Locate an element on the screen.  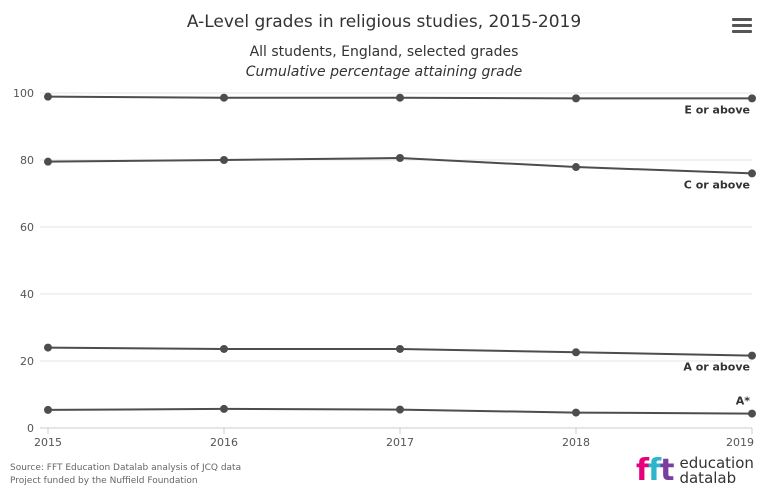
subtitle-line-1: All students, England, selected grades is located at coordinates (384, 52).